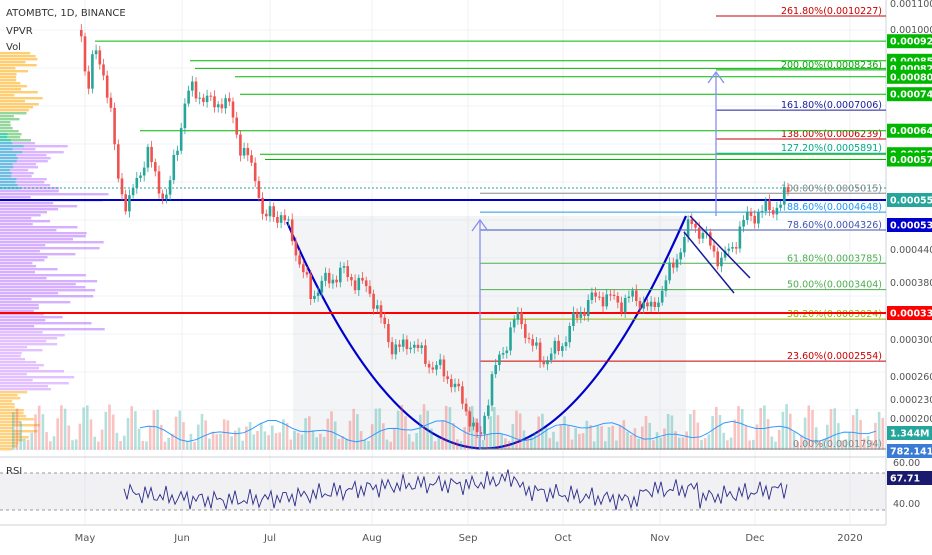 The image size is (932, 555). What do you see at coordinates (909, 313) in the screenshot?
I see `red-line-price-tag-bg` at bounding box center [909, 313].